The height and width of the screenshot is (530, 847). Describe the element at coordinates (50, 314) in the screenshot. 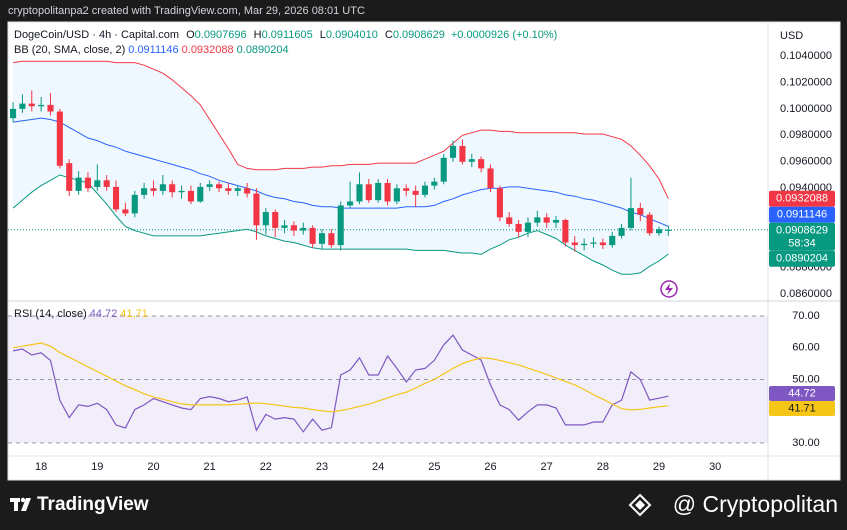

I see `rsi-title: RSI (14, close)` at that location.